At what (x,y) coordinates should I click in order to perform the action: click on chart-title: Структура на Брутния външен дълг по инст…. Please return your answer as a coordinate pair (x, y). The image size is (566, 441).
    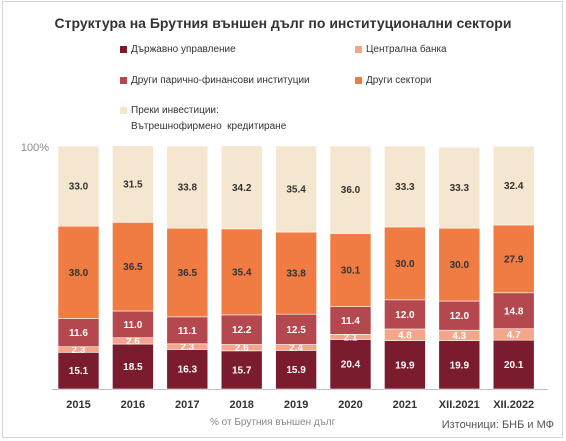
    Looking at the image, I should click on (283, 23).